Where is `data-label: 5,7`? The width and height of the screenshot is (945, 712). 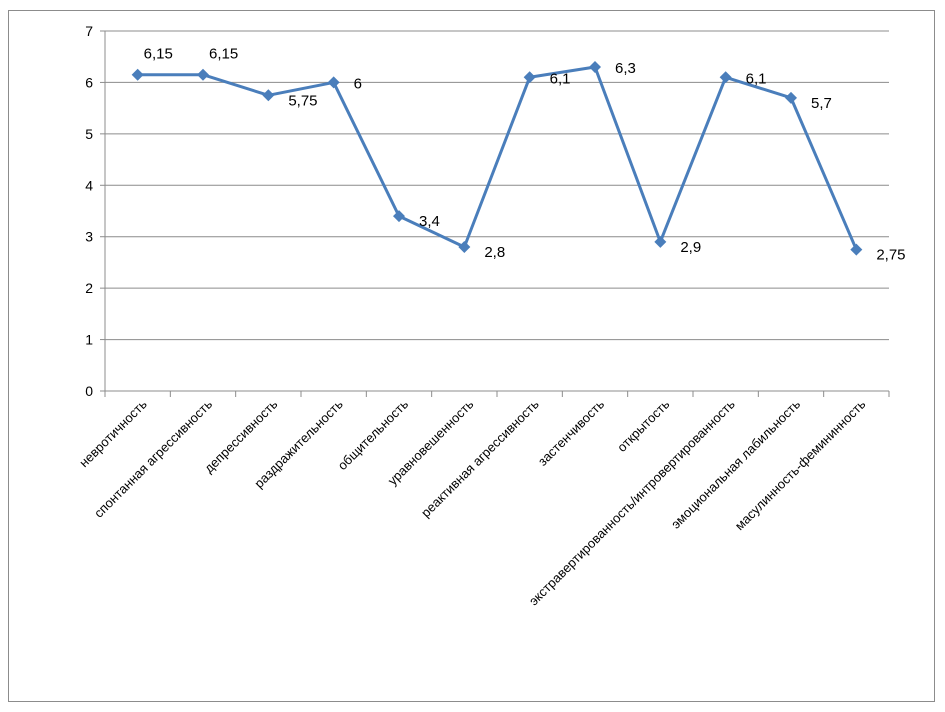 data-label: 5,7 is located at coordinates (821, 103).